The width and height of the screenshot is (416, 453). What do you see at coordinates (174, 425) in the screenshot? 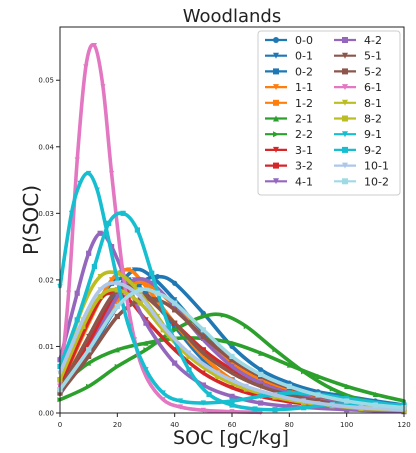
I see `x-tick-label: 40` at bounding box center [174, 425].